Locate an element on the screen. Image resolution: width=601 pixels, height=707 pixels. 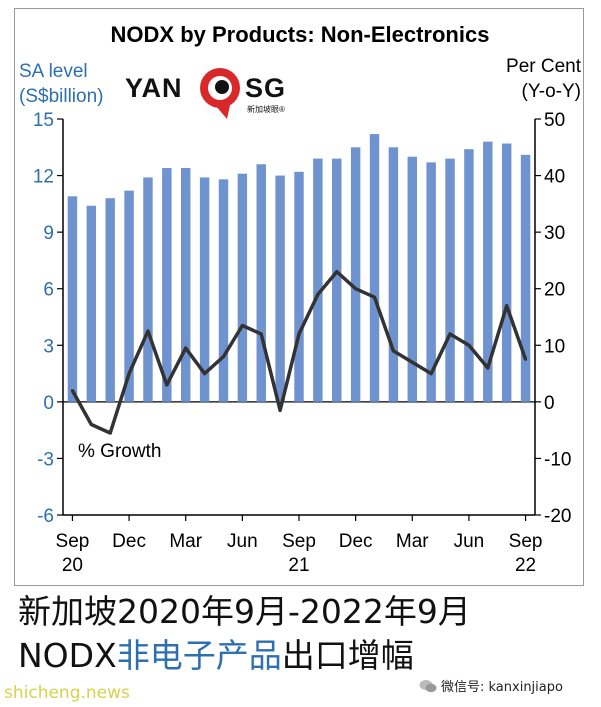
right-tick-label: -10 is located at coordinates (557, 459).